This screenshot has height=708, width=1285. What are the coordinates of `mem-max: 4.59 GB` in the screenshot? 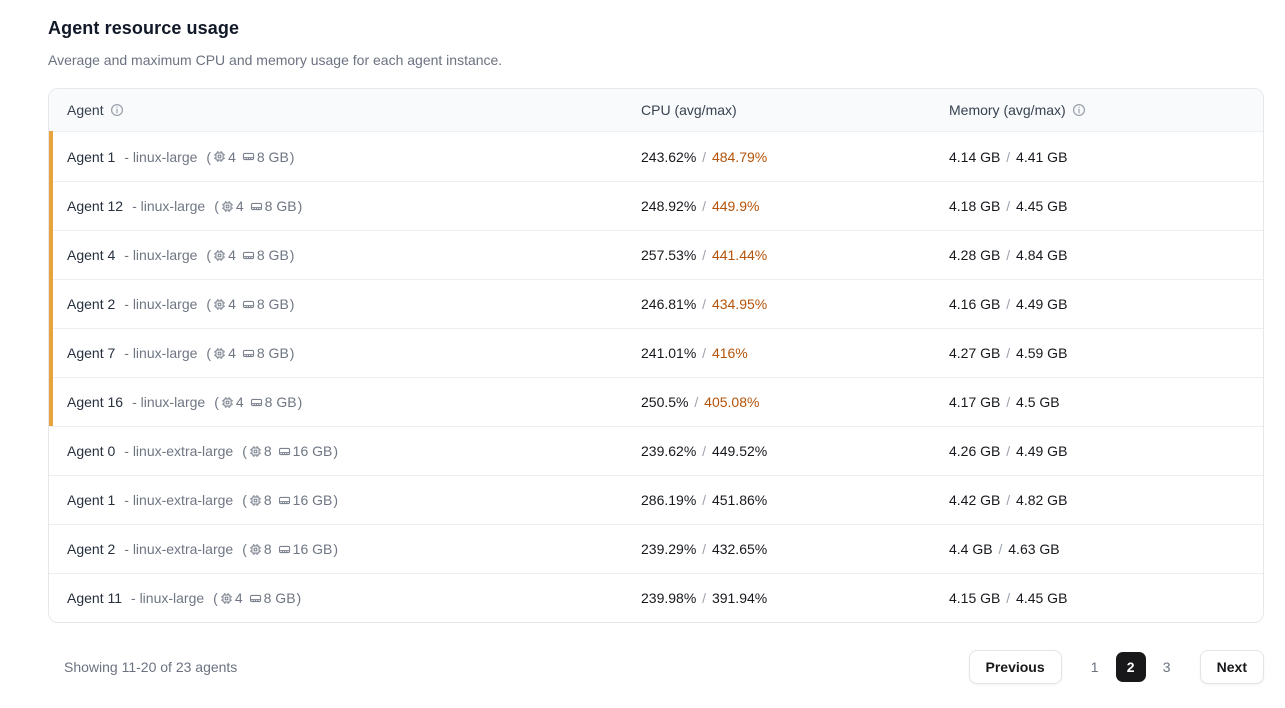 It's located at (1042, 353).